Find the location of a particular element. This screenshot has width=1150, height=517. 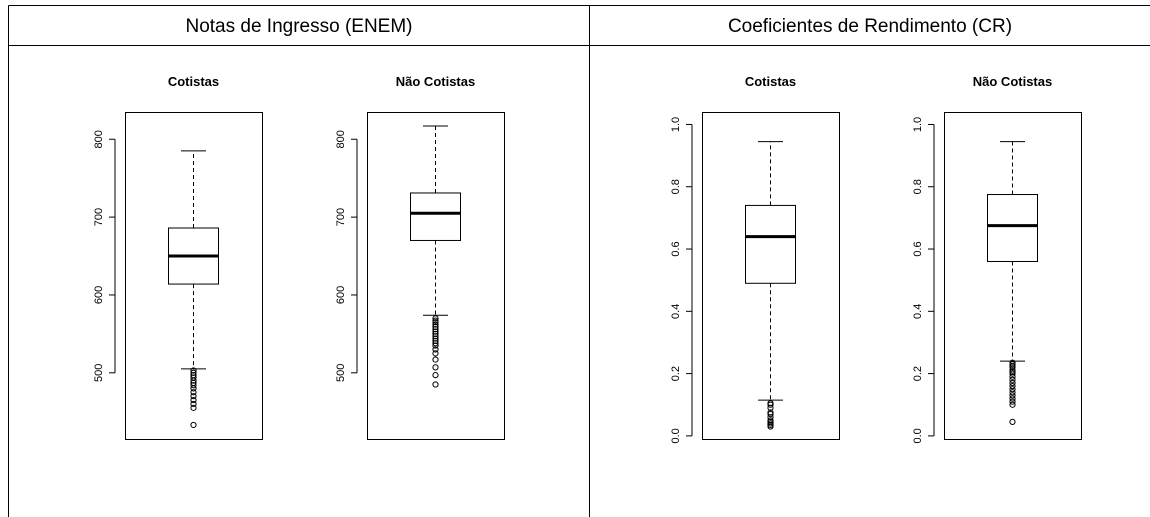

column-header-enem: Notas de Ingresso (ENEM) is located at coordinates (298, 26).